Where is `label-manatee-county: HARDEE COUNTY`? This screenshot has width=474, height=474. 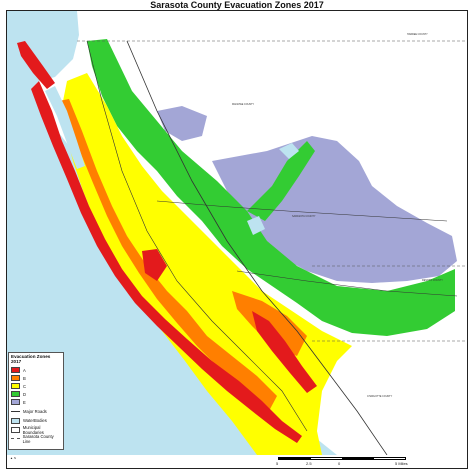
label-manatee-county: HARDEE COUNTY is located at coordinates (417, 34).